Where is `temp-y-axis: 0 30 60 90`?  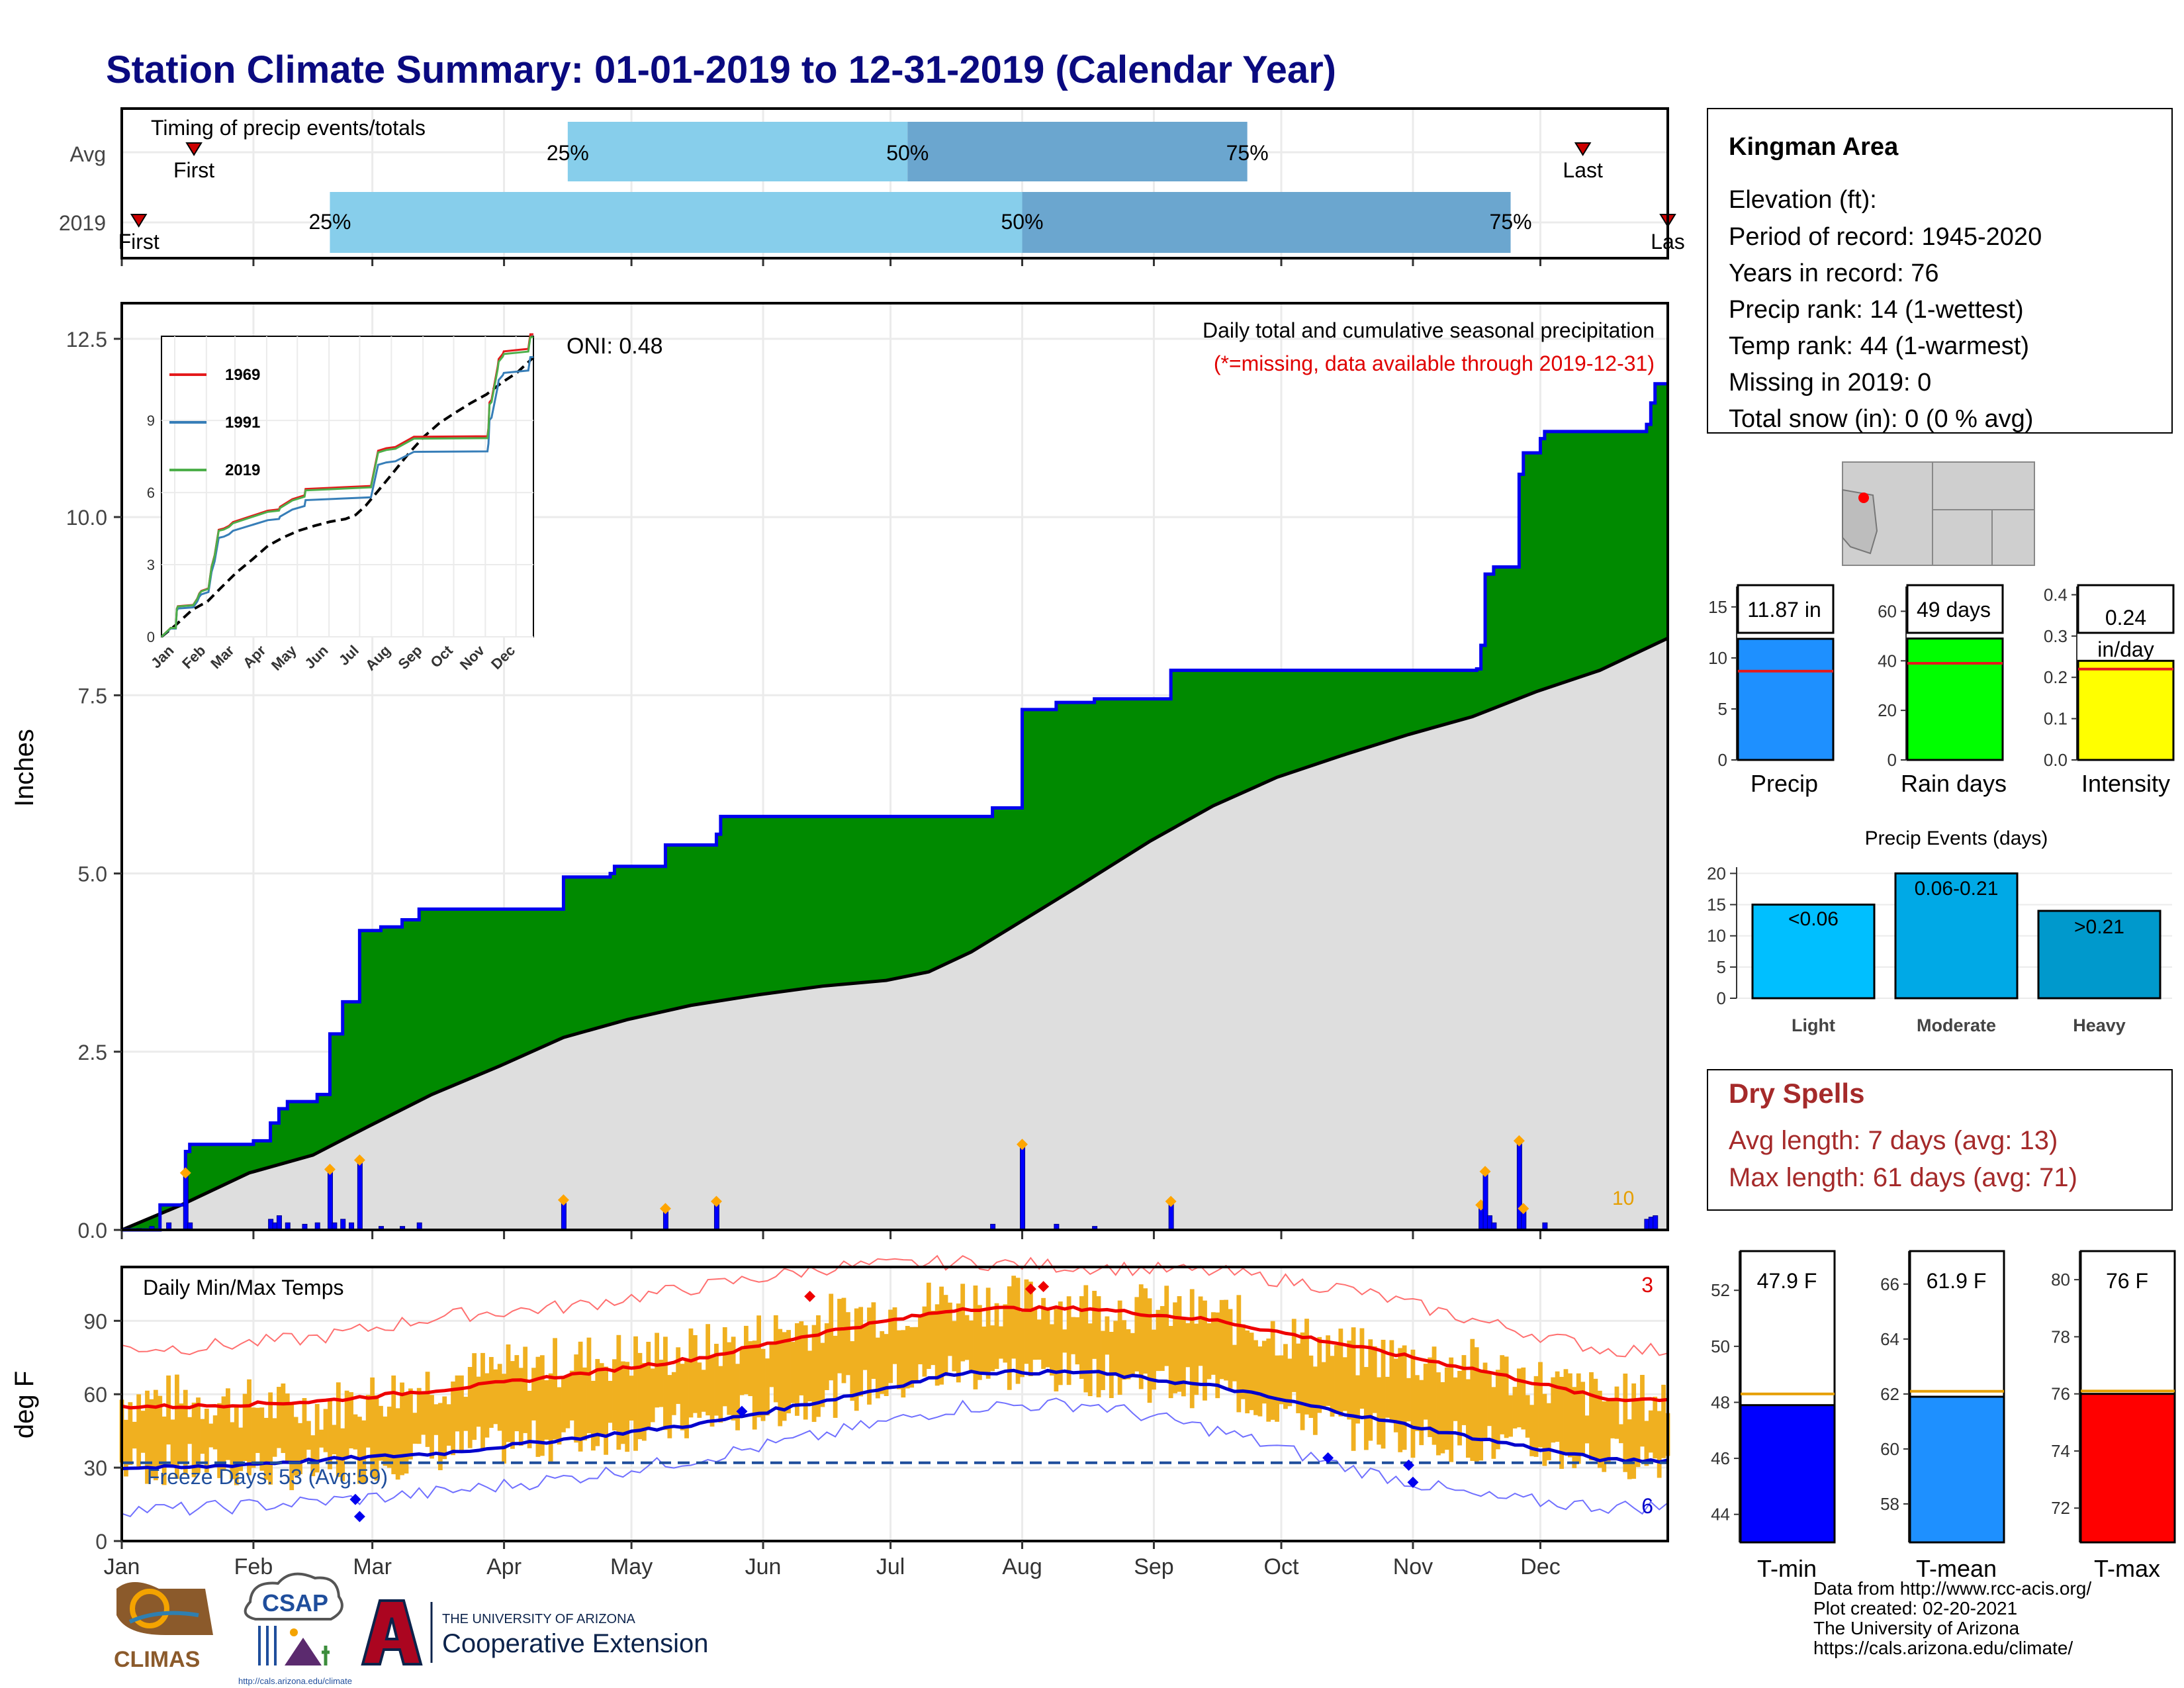 temp-y-axis: 0 30 60 90 is located at coordinates (103, 1431).